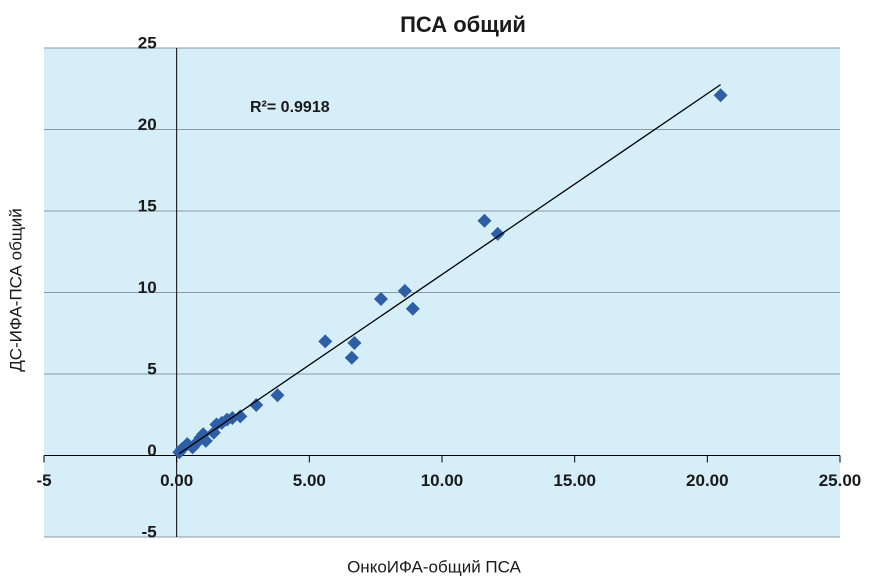 This screenshot has width=869, height=577. What do you see at coordinates (442, 480) in the screenshot?
I see `x-tick-label: 10.00` at bounding box center [442, 480].